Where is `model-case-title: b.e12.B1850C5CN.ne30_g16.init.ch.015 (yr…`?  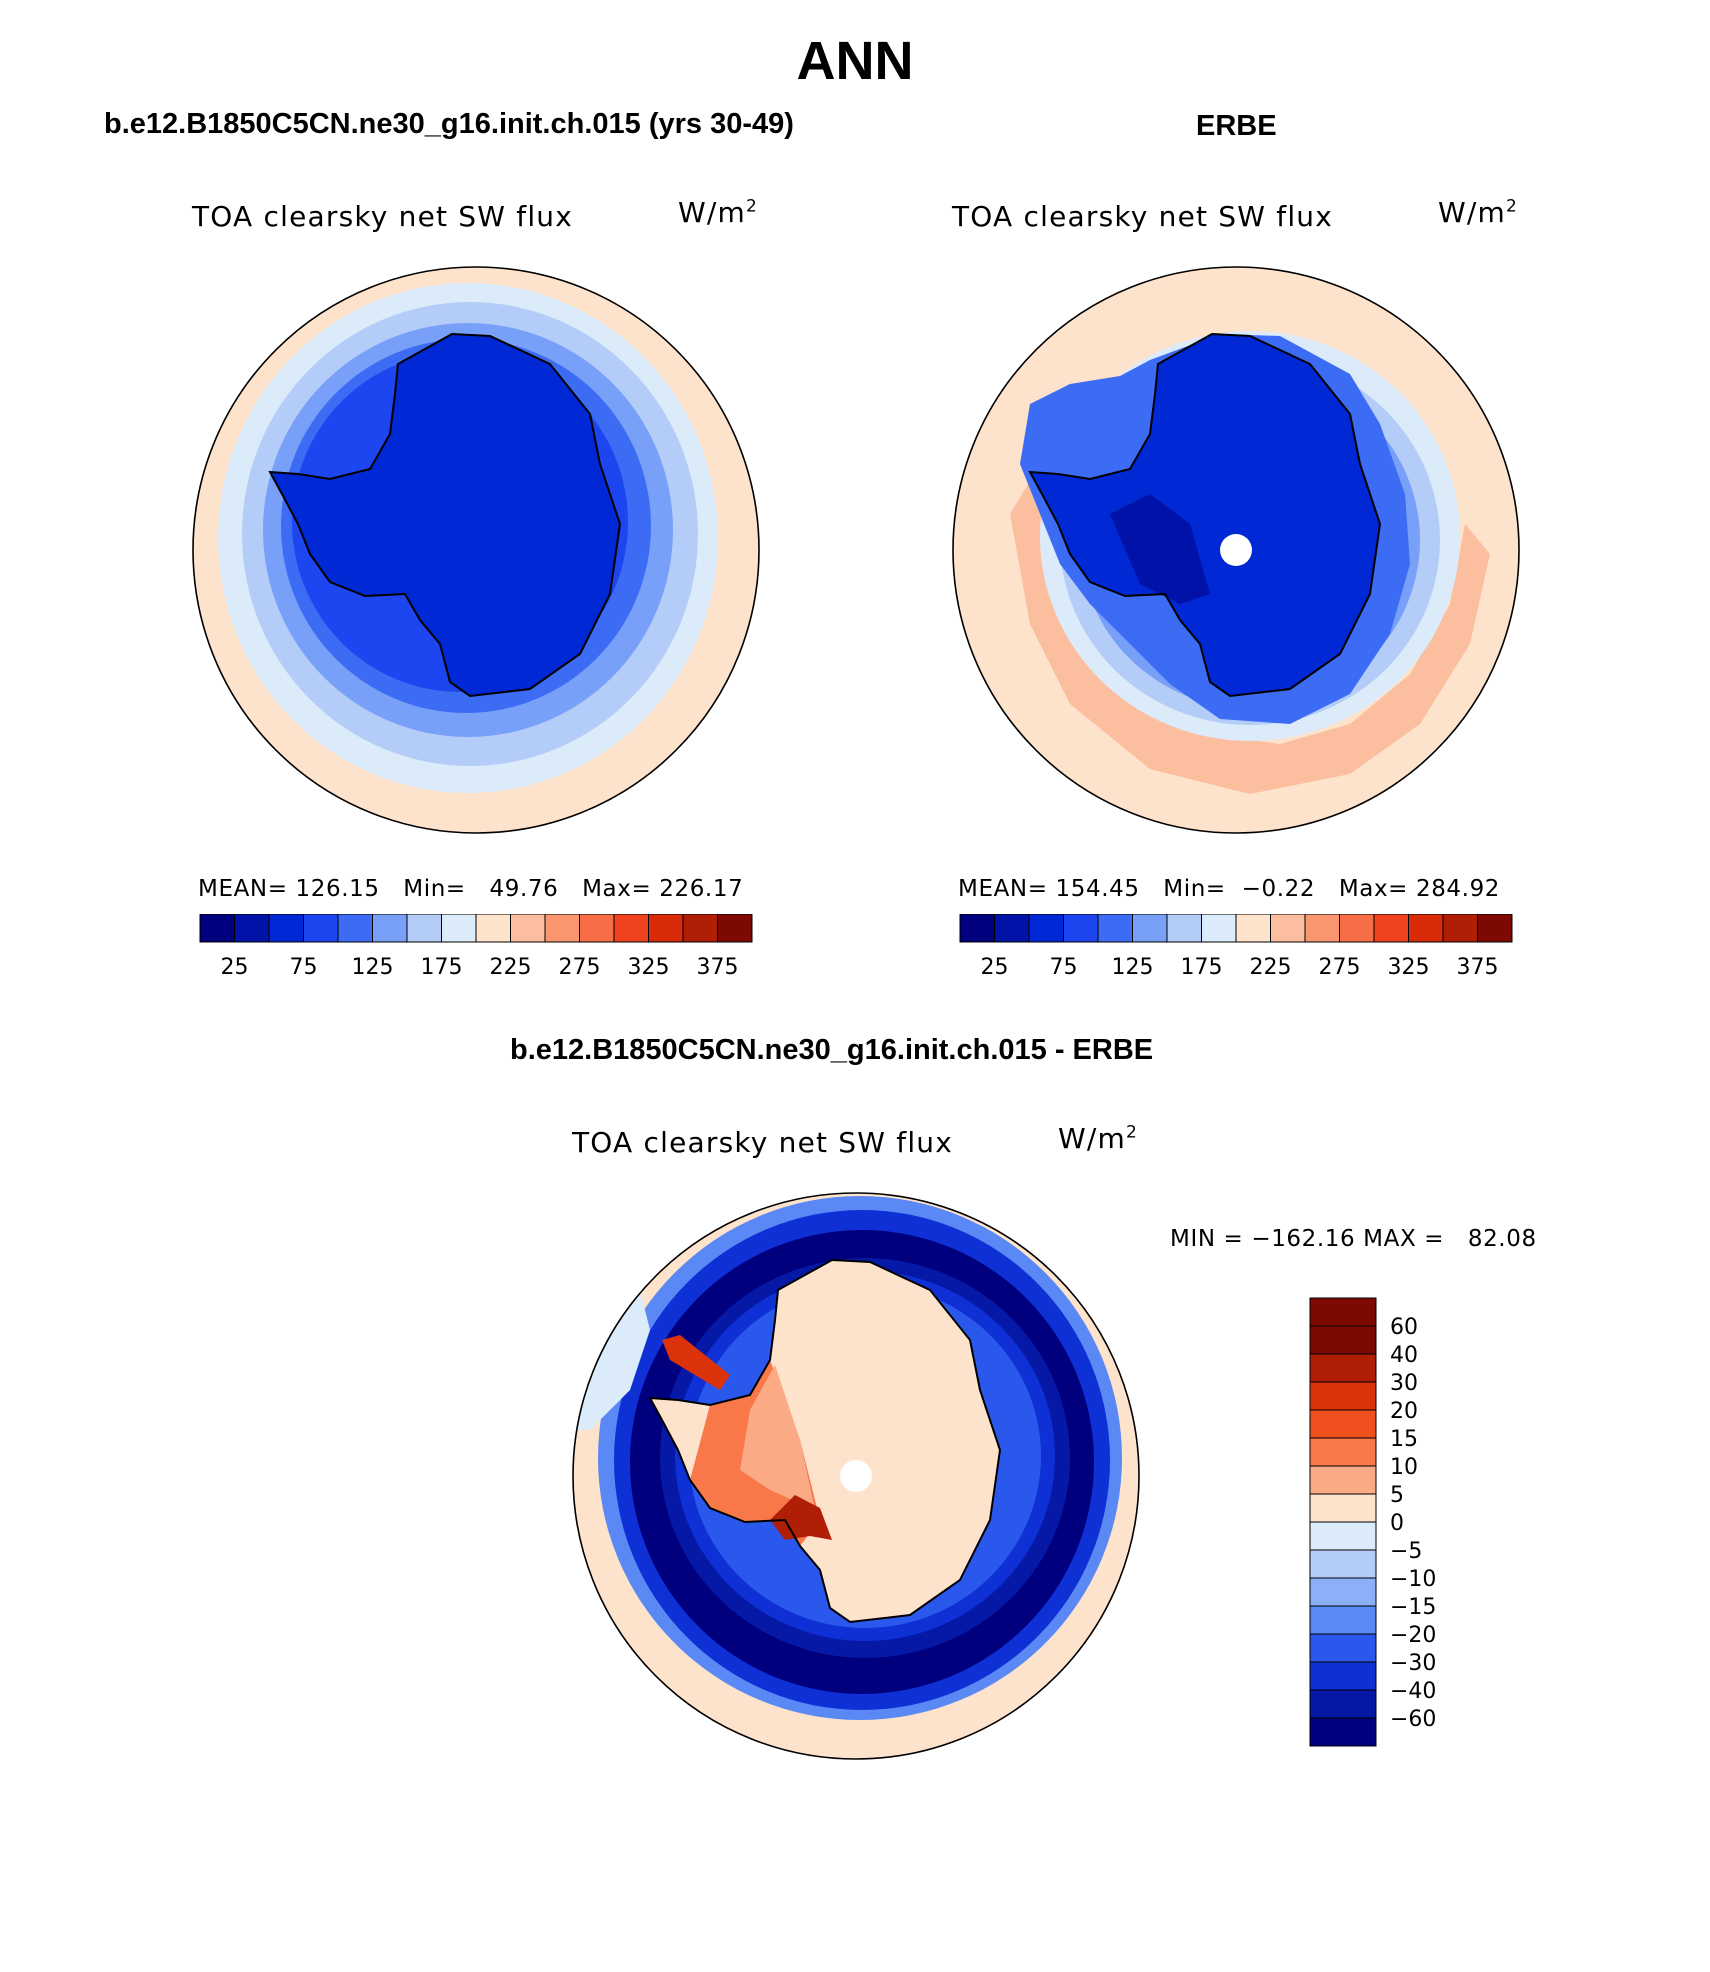 model-case-title: b.e12.B1850C5CN.ne30_g16.init.ch.015 (yr… is located at coordinates (449, 124).